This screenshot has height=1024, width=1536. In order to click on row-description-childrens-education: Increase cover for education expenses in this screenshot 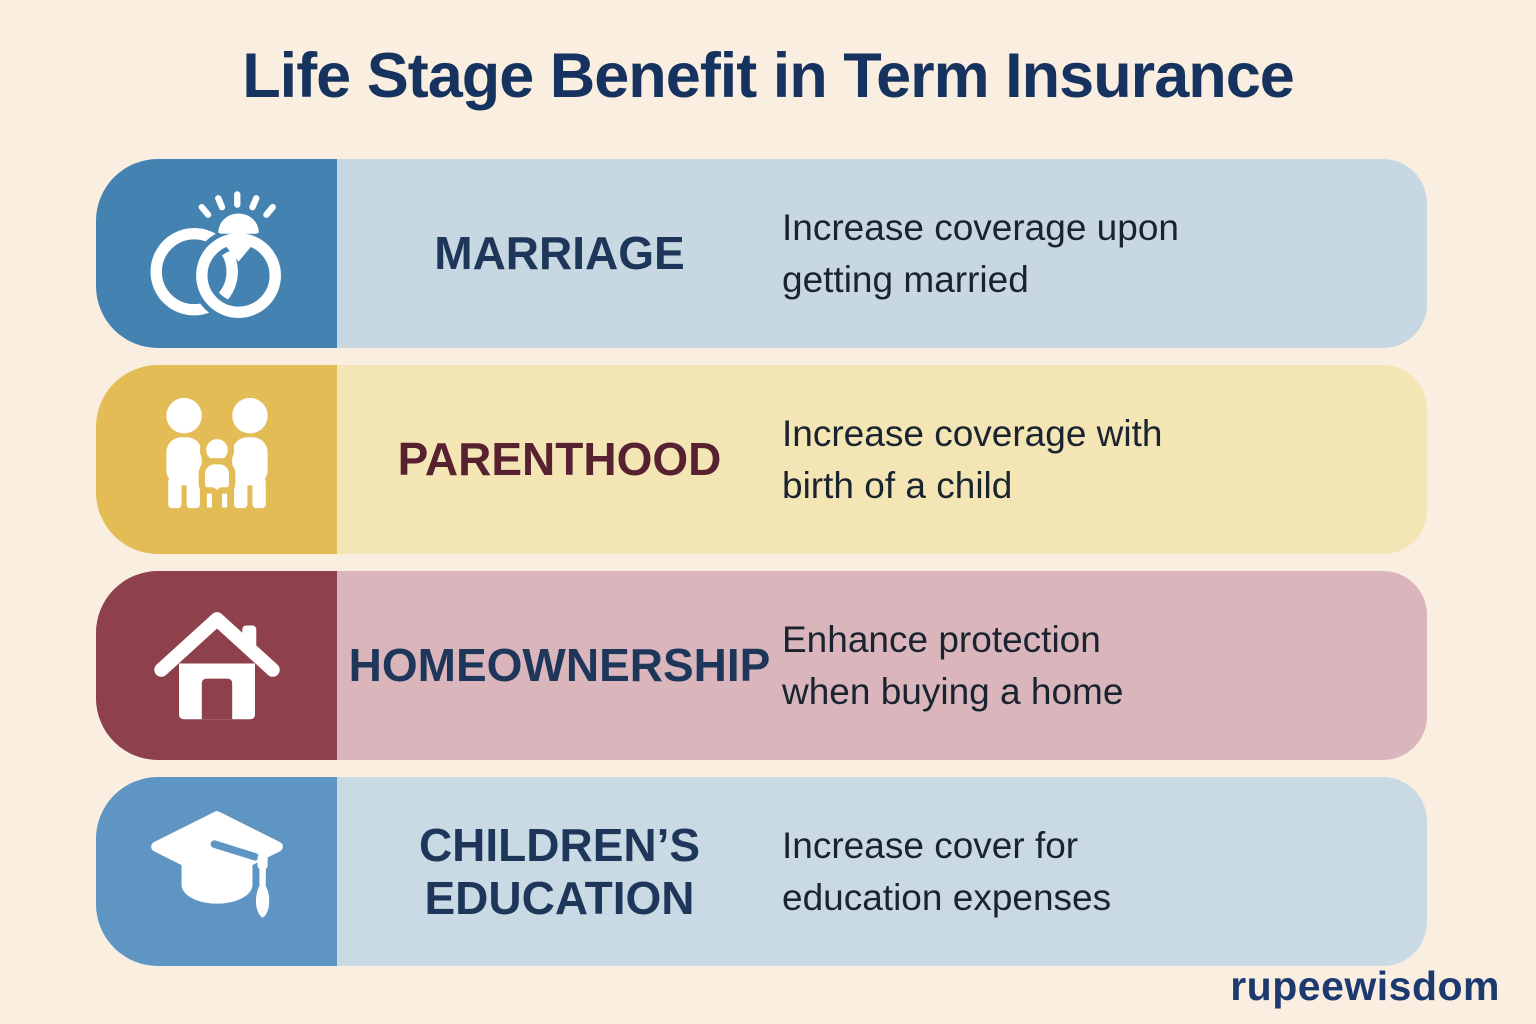, I will do `click(947, 871)`.